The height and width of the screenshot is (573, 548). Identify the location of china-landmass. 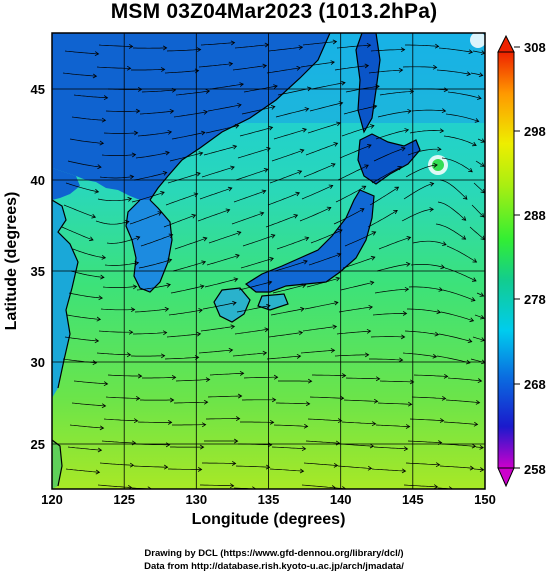
(65, 299).